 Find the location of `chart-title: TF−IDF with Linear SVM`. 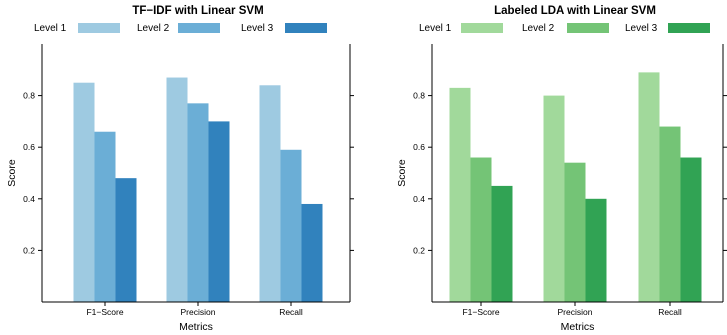

chart-title: TF−IDF with Linear SVM is located at coordinates (197, 11).